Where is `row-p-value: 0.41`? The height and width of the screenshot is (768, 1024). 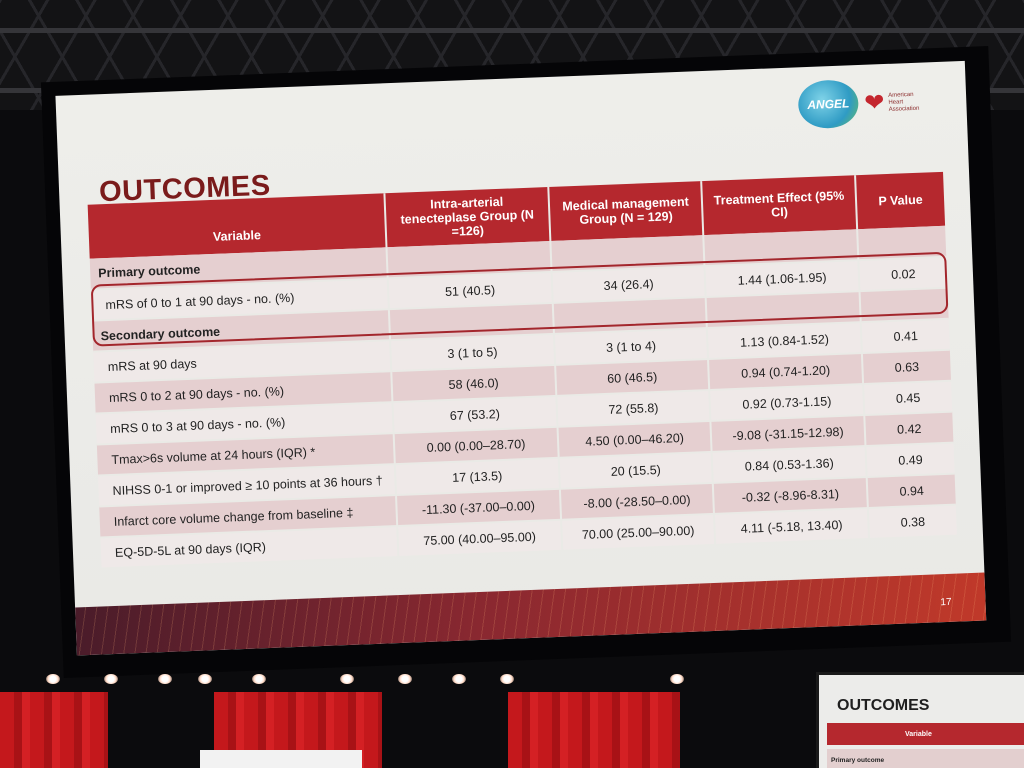
row-p-value: 0.41 is located at coordinates (905, 336).